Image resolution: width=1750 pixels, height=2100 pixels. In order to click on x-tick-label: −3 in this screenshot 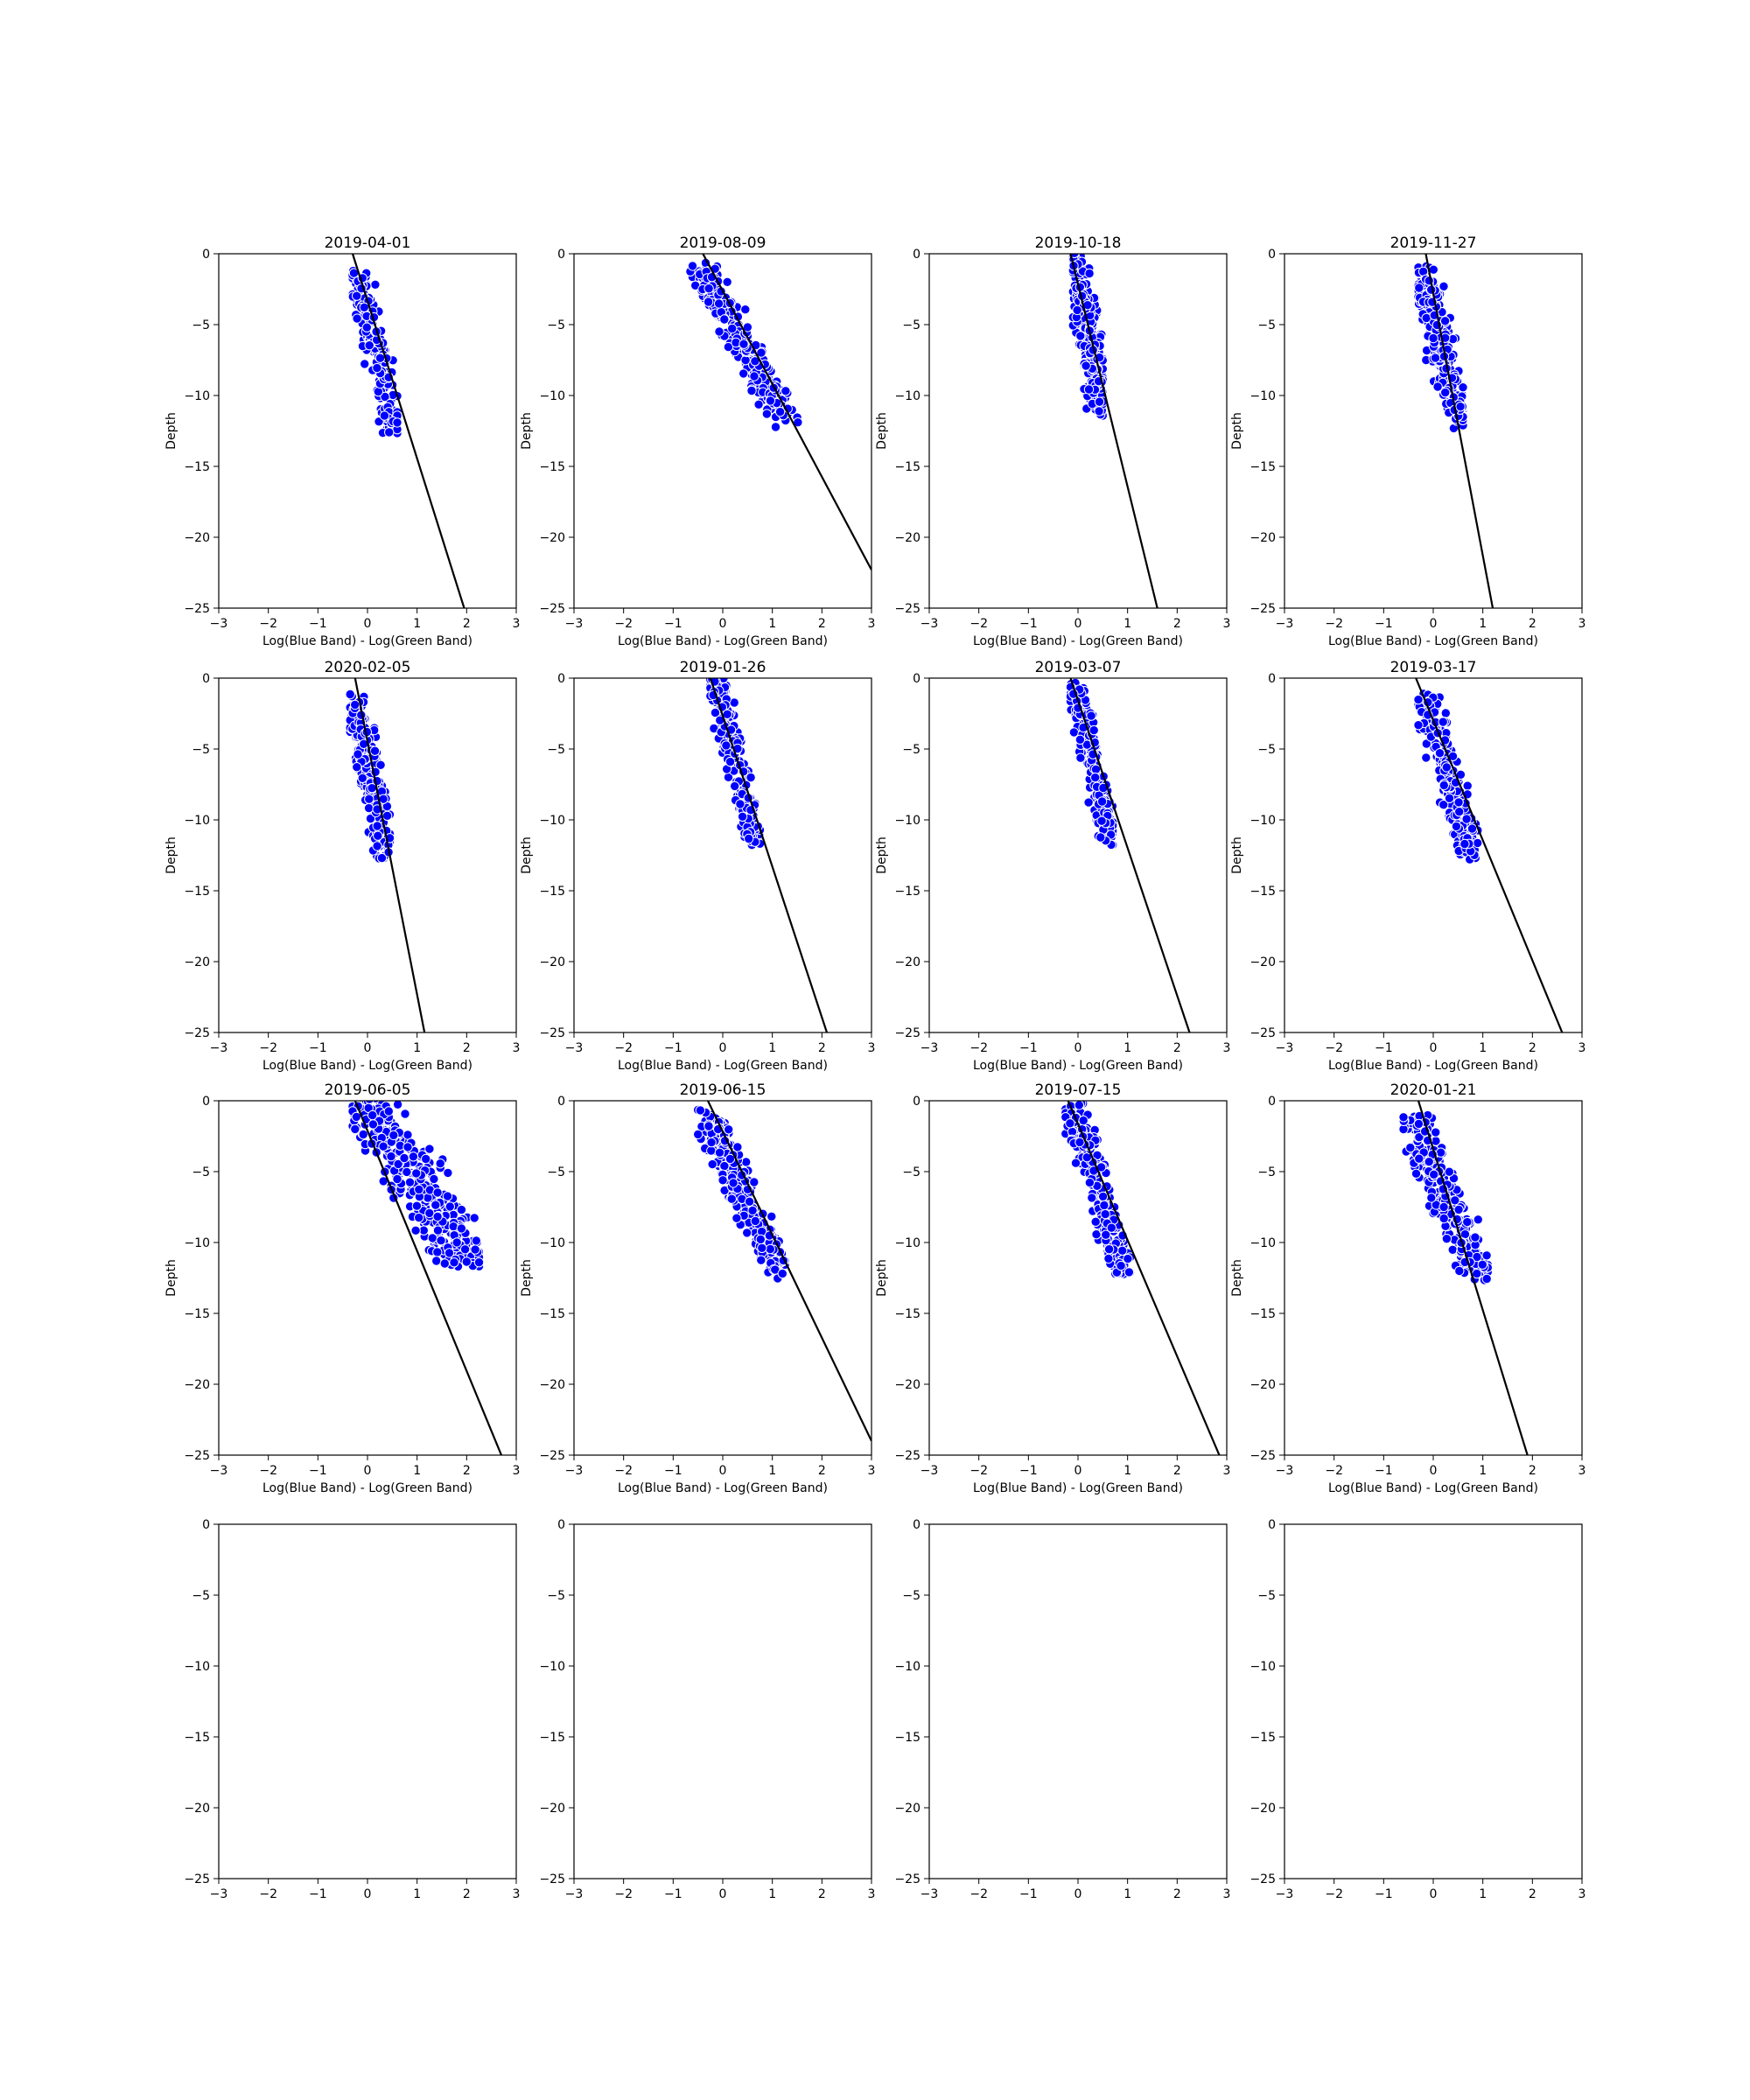, I will do `click(929, 1471)`.